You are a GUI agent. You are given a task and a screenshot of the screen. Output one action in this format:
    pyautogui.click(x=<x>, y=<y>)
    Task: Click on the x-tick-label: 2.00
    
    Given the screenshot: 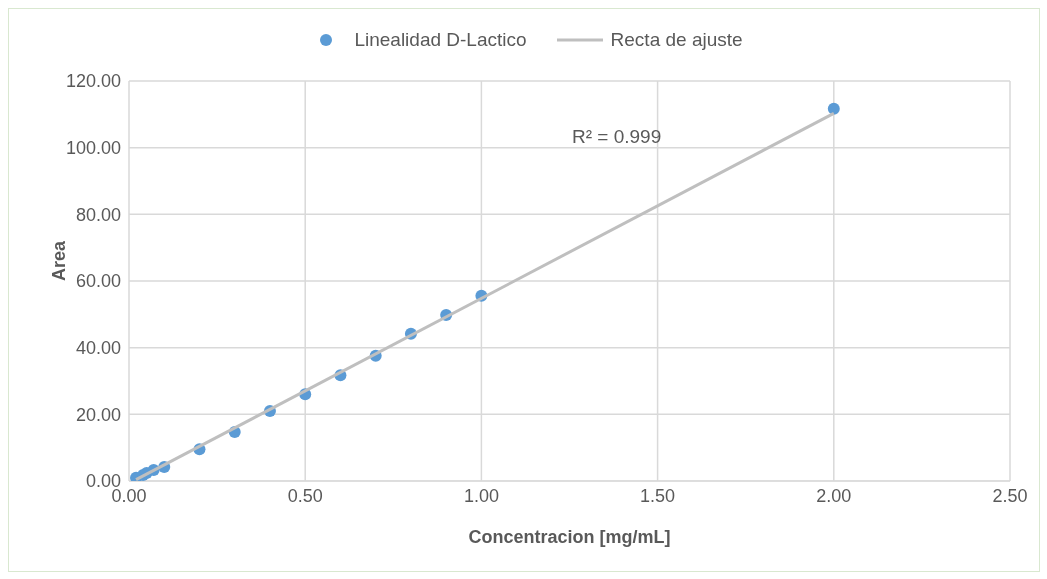 What is the action you would take?
    pyautogui.click(x=834, y=495)
    